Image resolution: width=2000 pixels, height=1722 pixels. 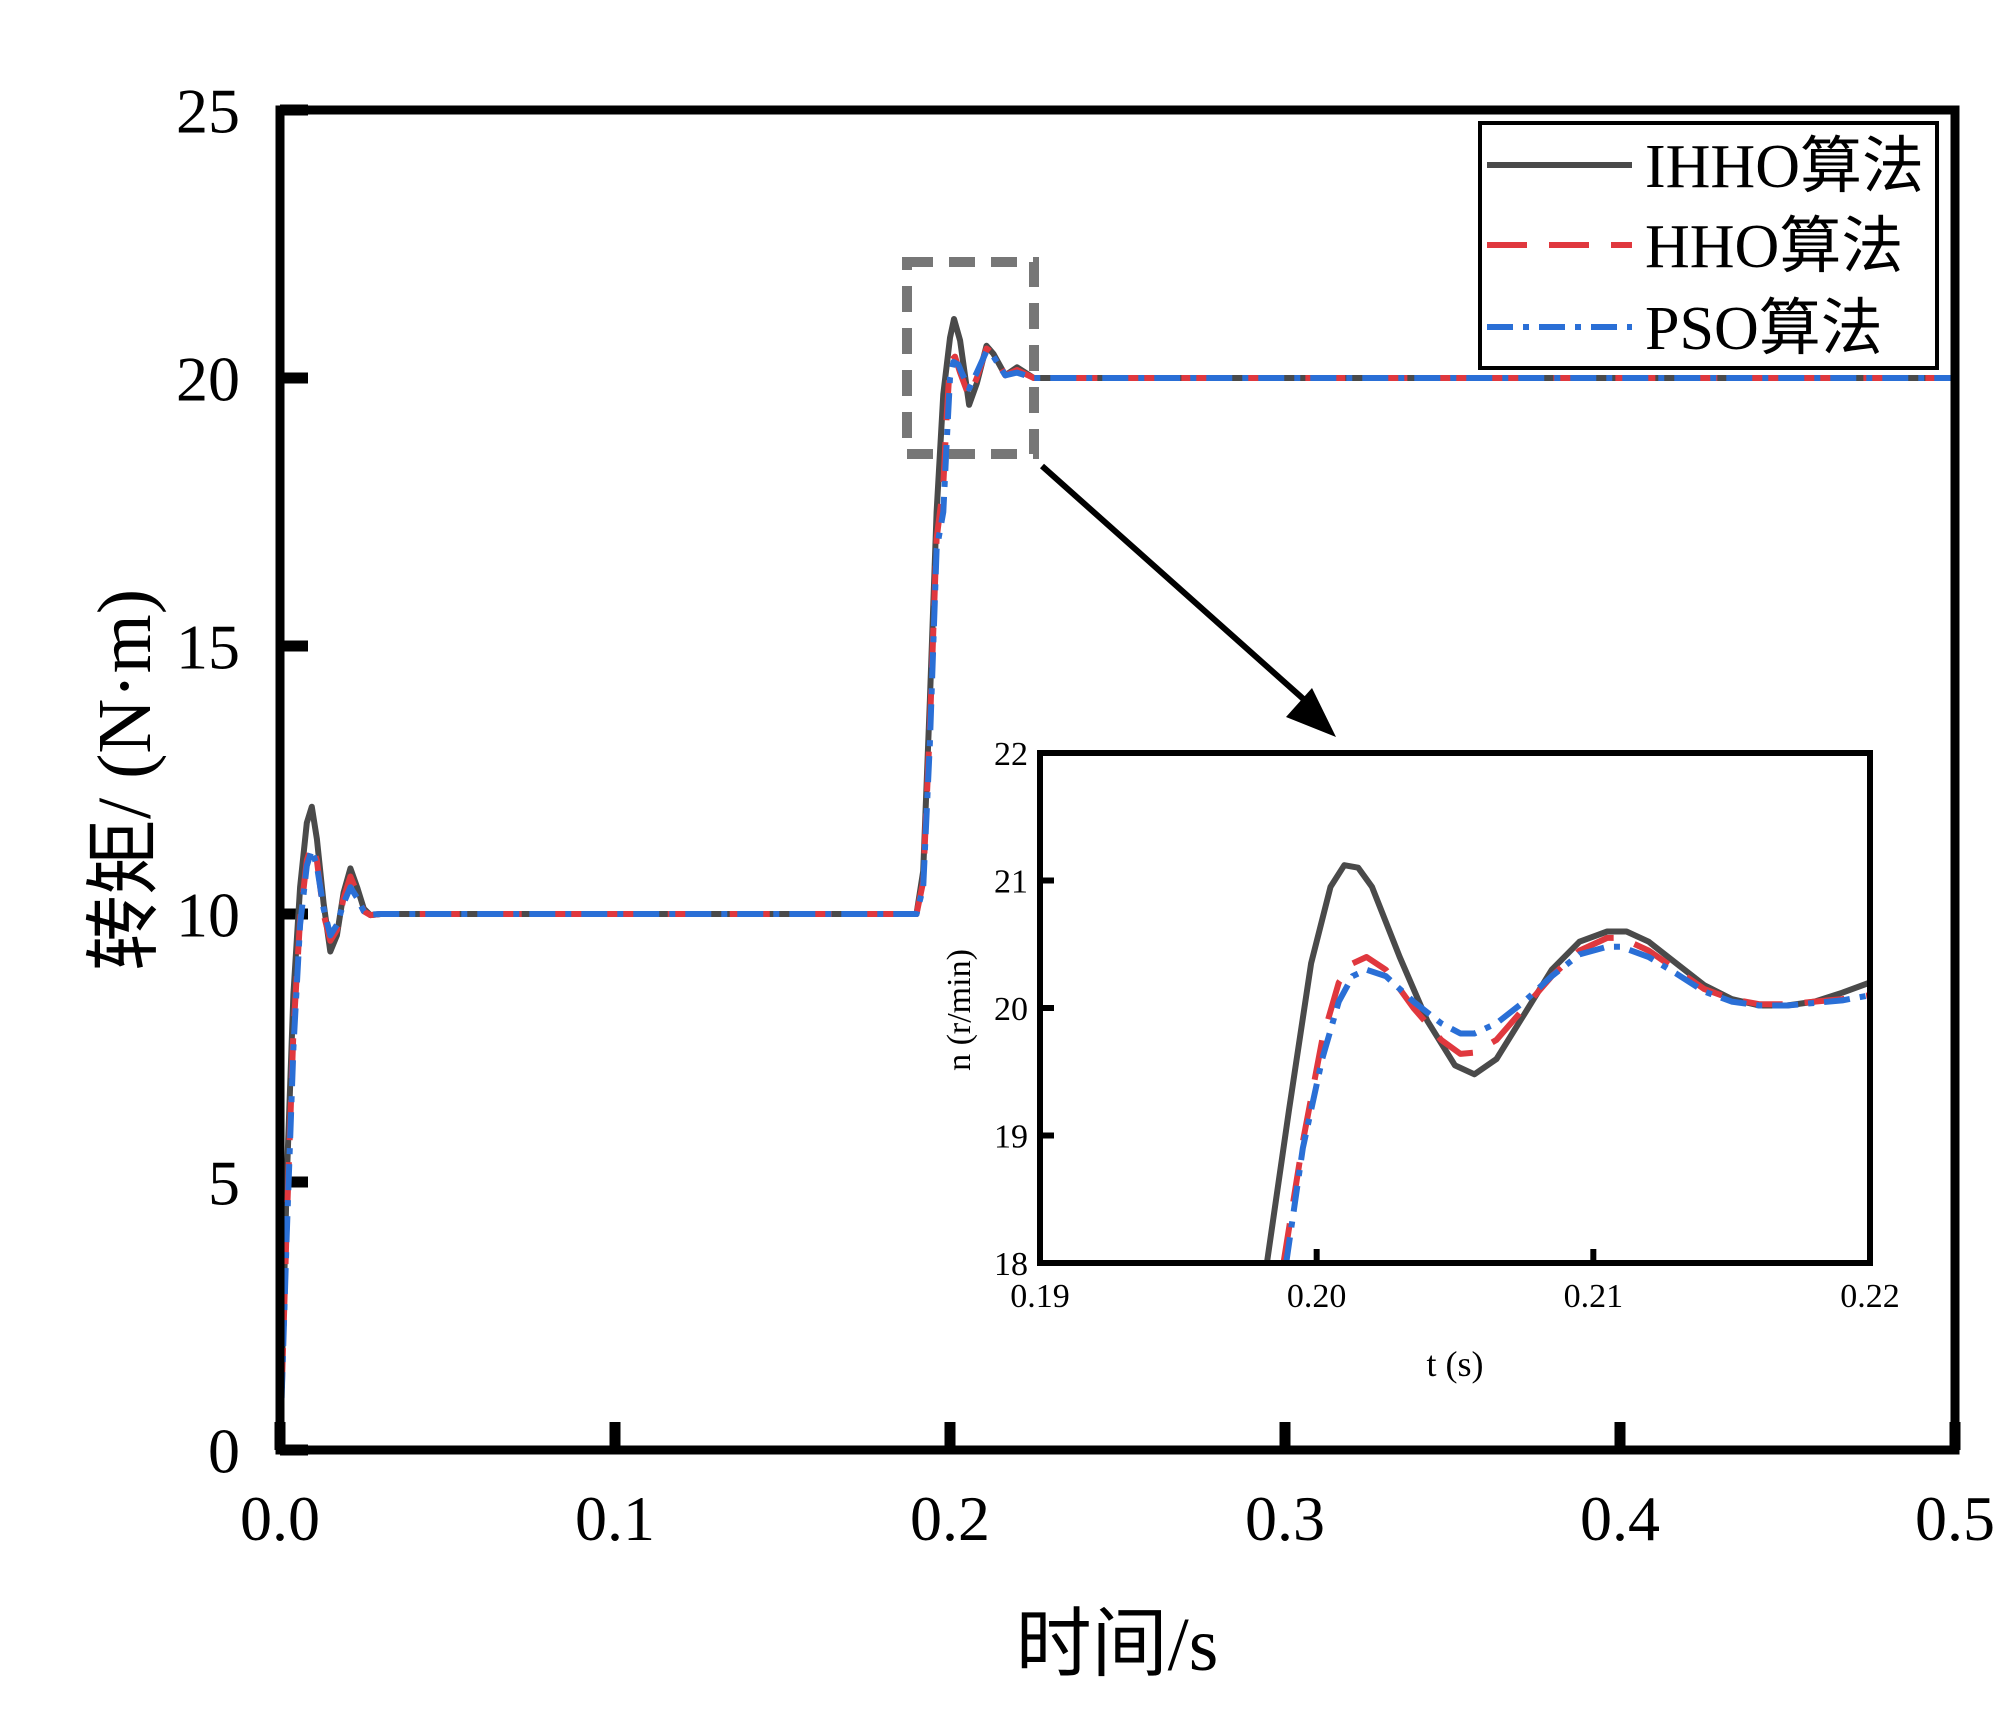 I want to click on inset-background, so click(x=1455, y=1008).